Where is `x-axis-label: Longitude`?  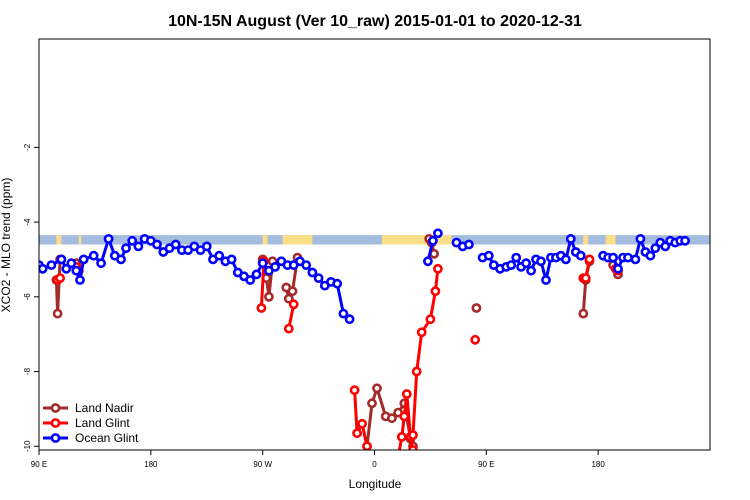 x-axis-label: Longitude is located at coordinates (375, 484).